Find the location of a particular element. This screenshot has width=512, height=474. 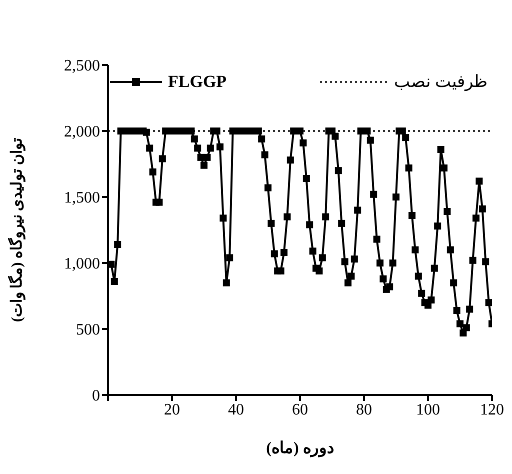

y-tick-label: 2,000 is located at coordinates (82, 132).